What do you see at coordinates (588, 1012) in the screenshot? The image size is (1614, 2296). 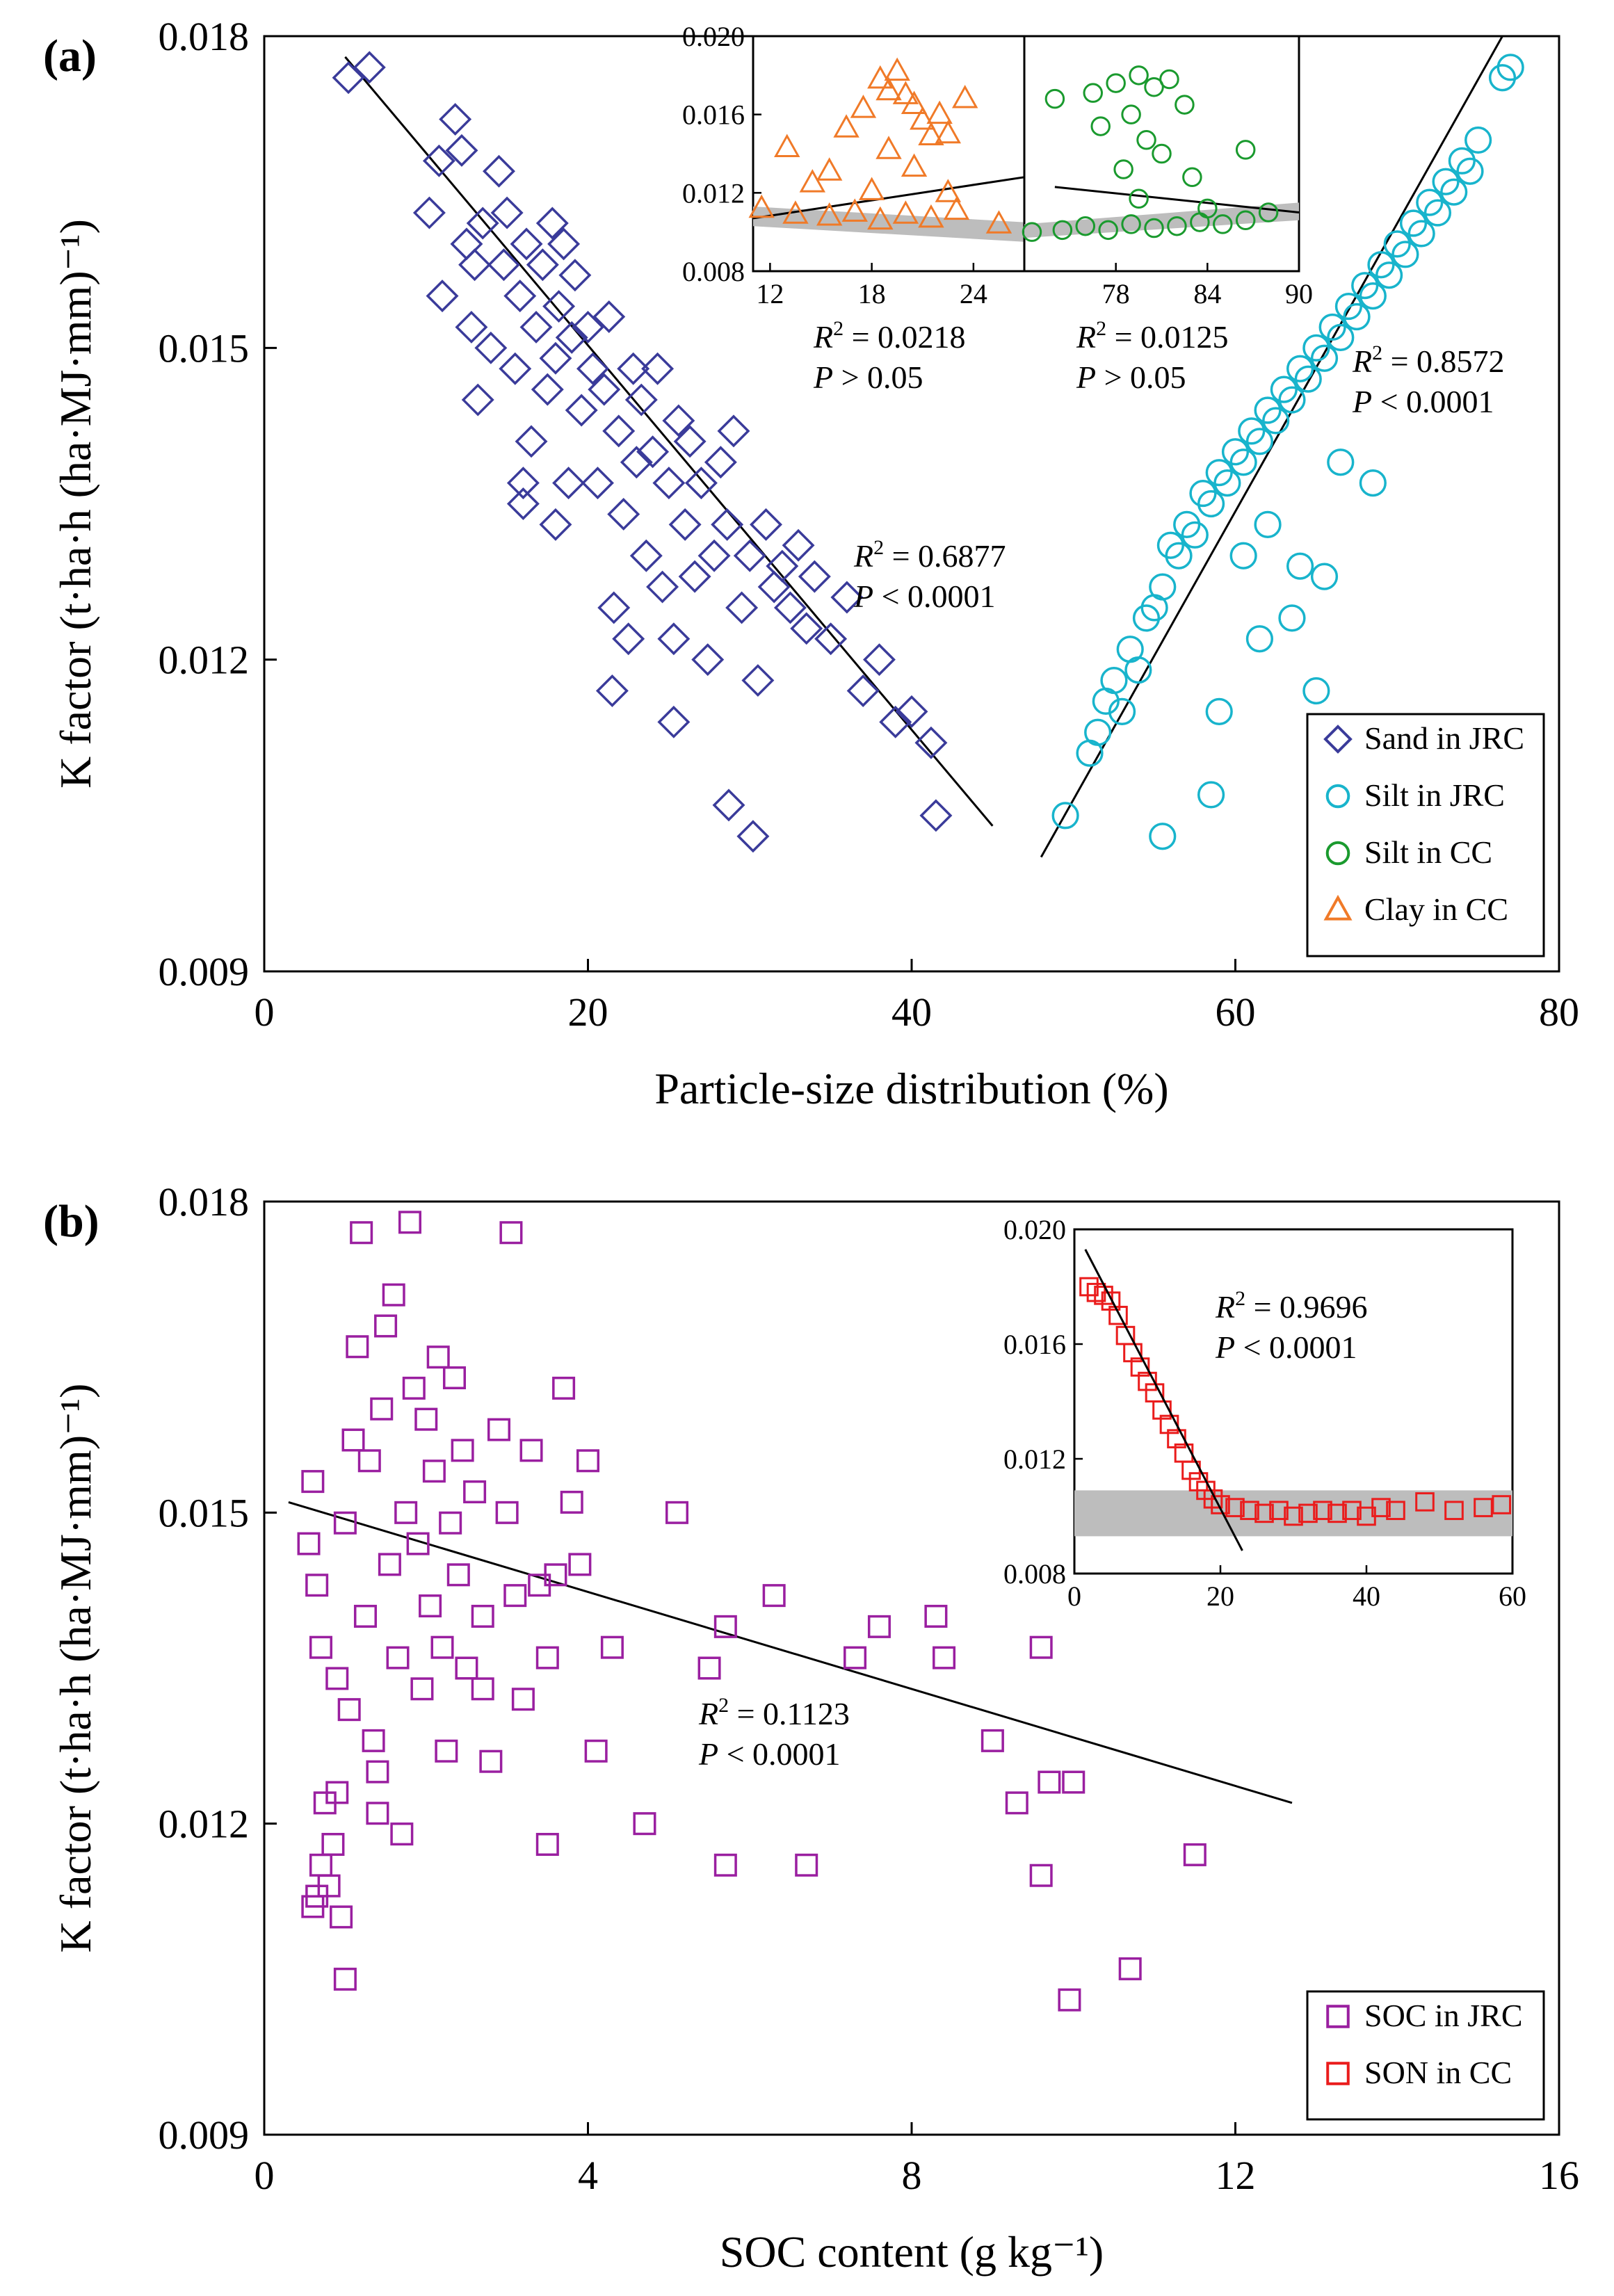 I see `x-tick-label: 20` at bounding box center [588, 1012].